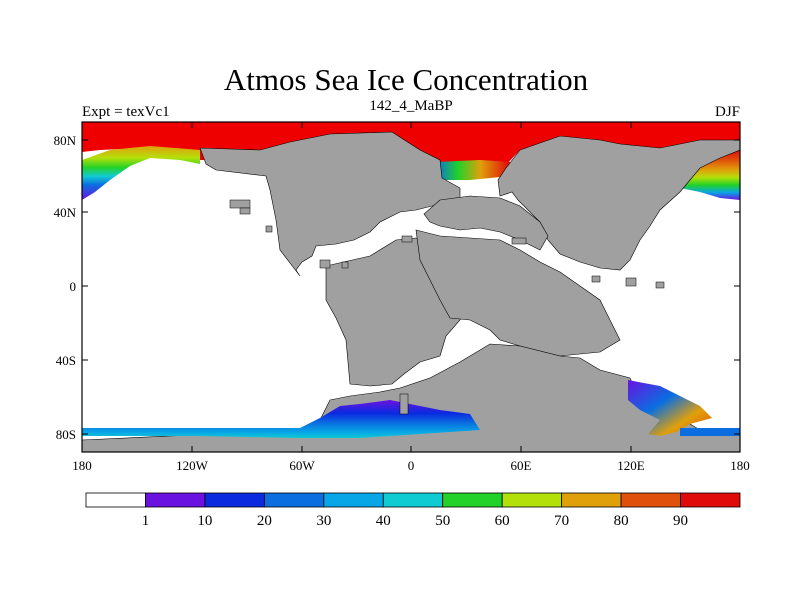 The image size is (800, 600). What do you see at coordinates (383, 521) in the screenshot?
I see `colorbar-label: 40` at bounding box center [383, 521].